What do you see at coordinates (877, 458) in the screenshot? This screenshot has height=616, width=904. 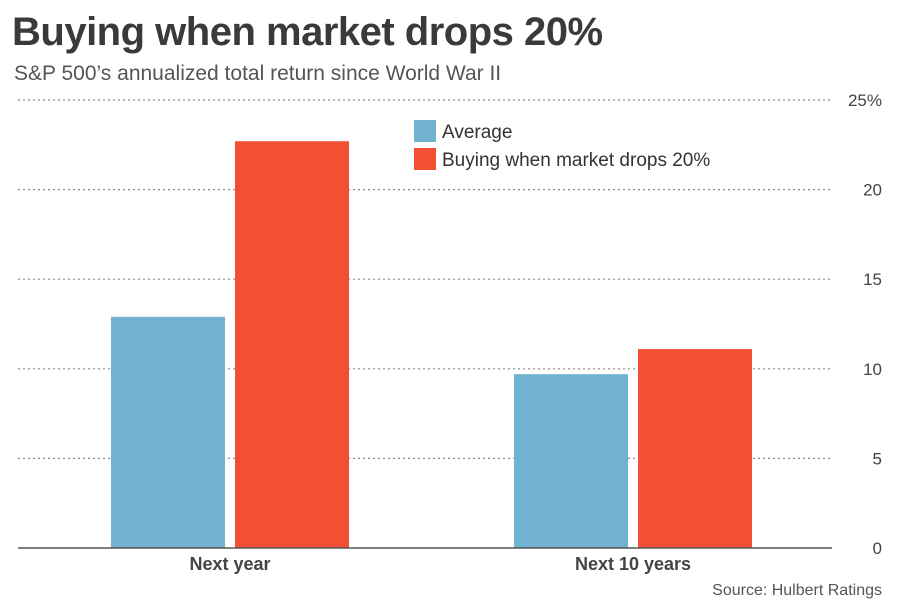 I see `y-tick-label: 5` at bounding box center [877, 458].